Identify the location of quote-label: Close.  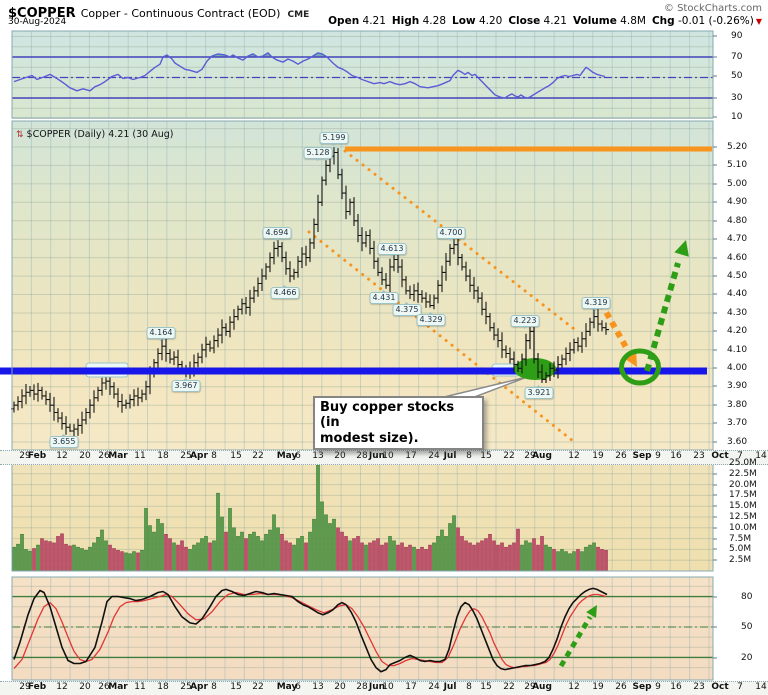
(524, 21).